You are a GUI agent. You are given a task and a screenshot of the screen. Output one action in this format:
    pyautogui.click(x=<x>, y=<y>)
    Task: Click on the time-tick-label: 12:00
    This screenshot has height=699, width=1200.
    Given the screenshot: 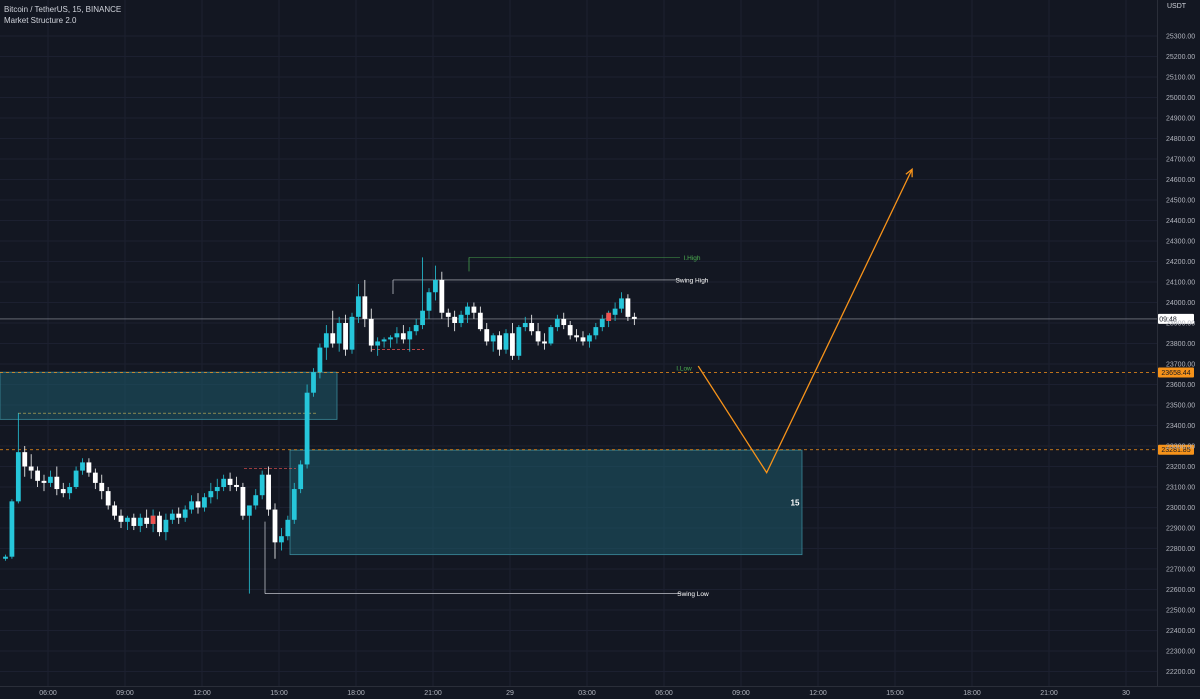 What is the action you would take?
    pyautogui.click(x=818, y=693)
    